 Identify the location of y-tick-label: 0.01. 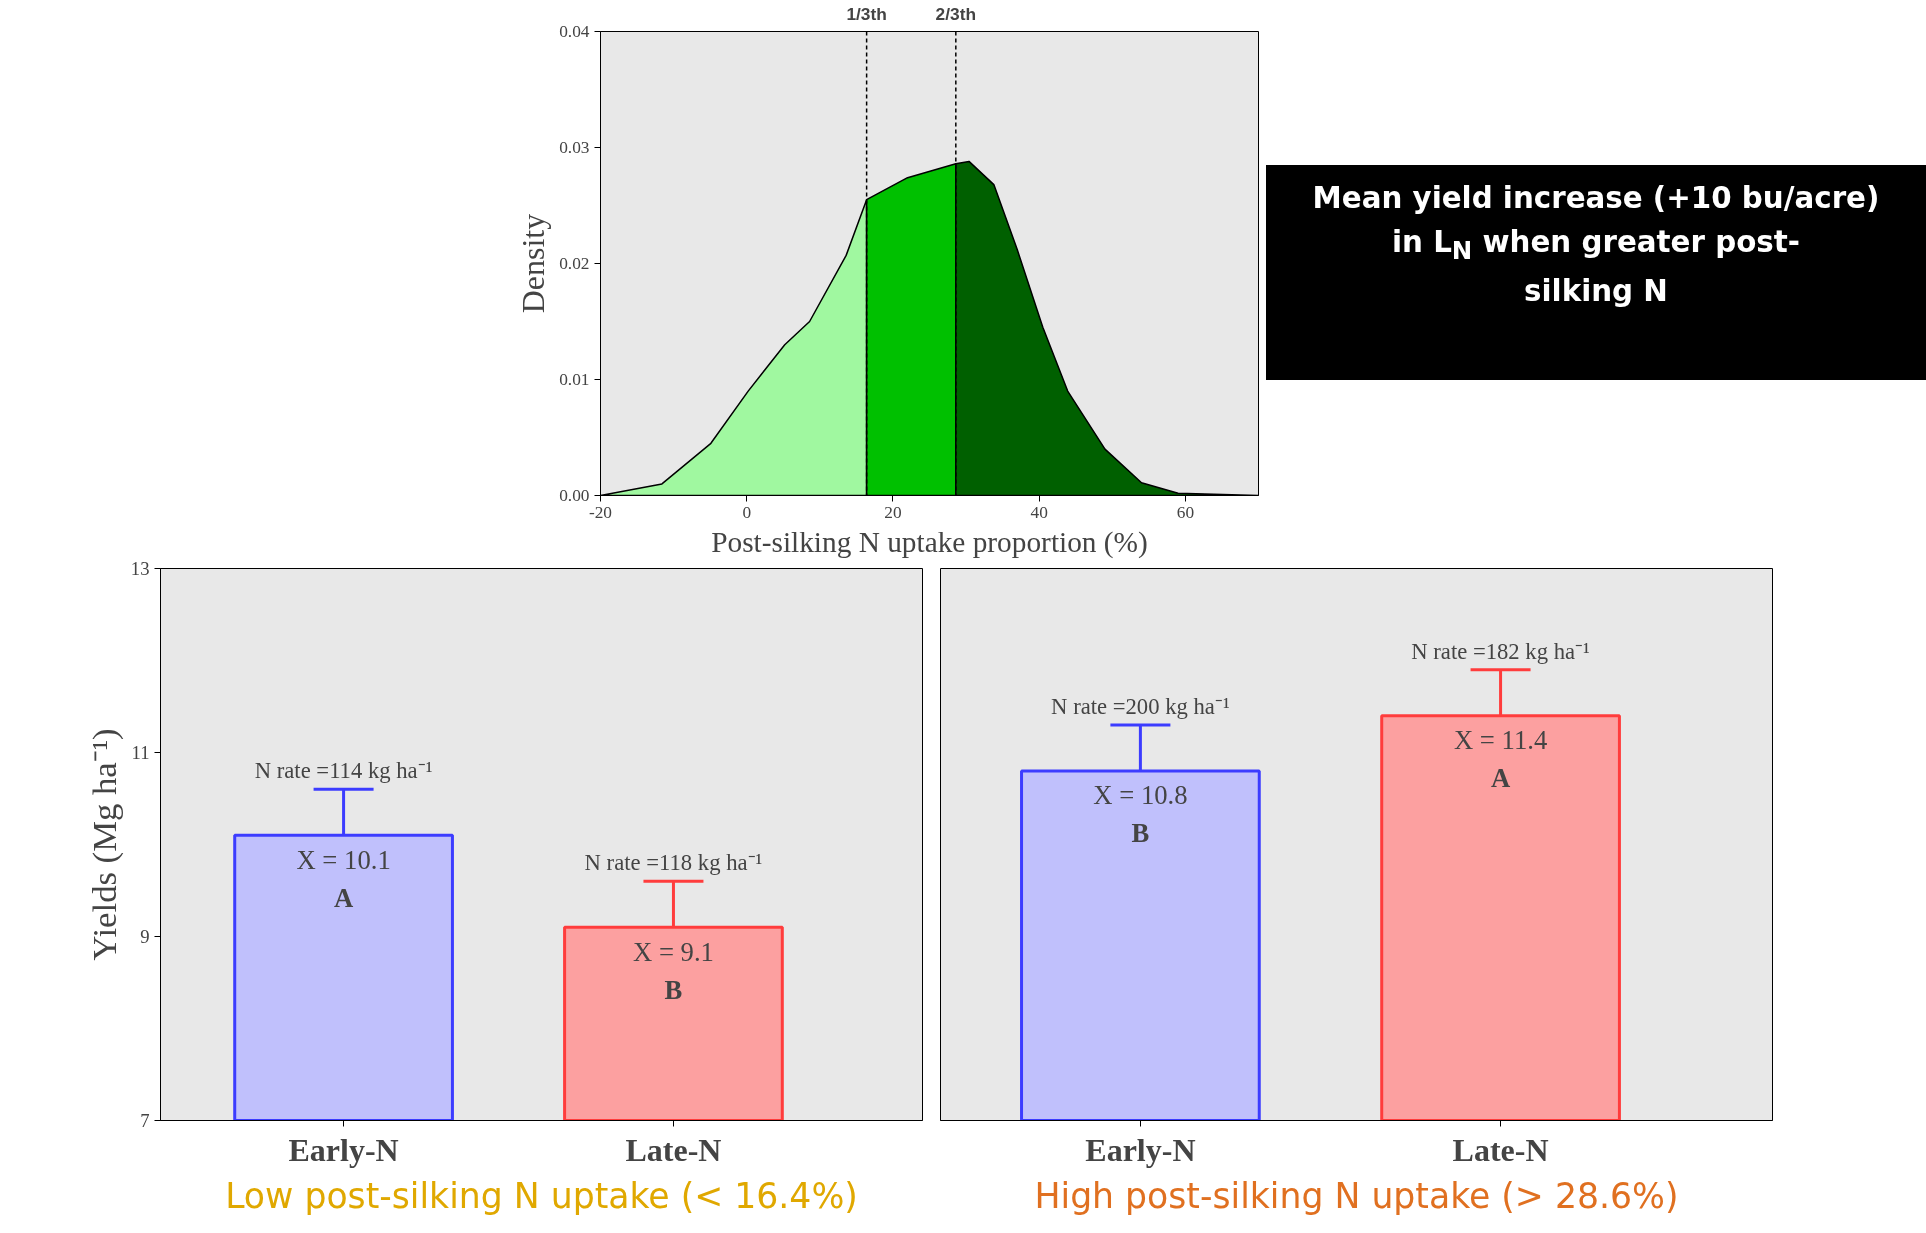
(574, 379).